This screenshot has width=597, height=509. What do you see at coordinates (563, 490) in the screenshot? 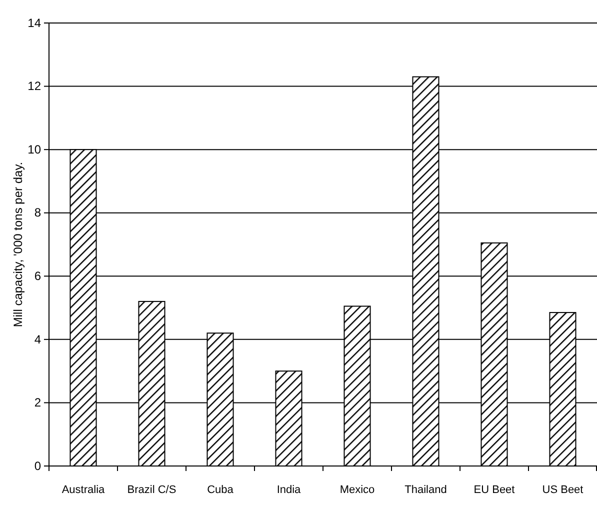
I see `x-tick-label: US Beet` at bounding box center [563, 490].